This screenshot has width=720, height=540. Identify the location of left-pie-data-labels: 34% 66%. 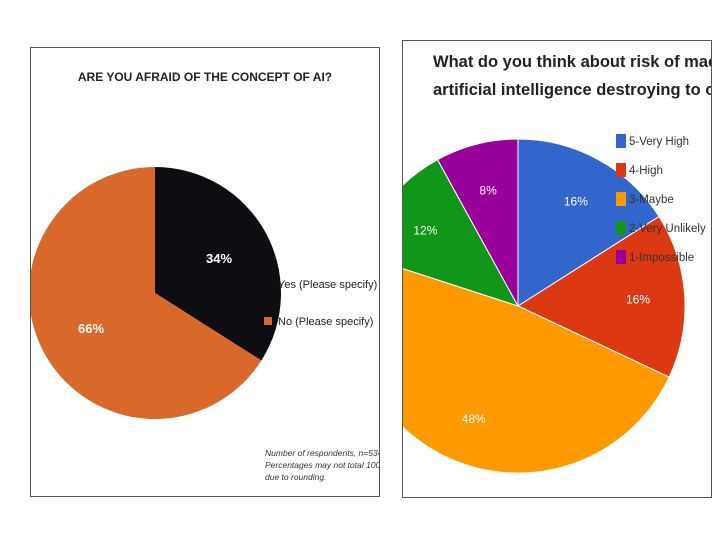
(155, 293).